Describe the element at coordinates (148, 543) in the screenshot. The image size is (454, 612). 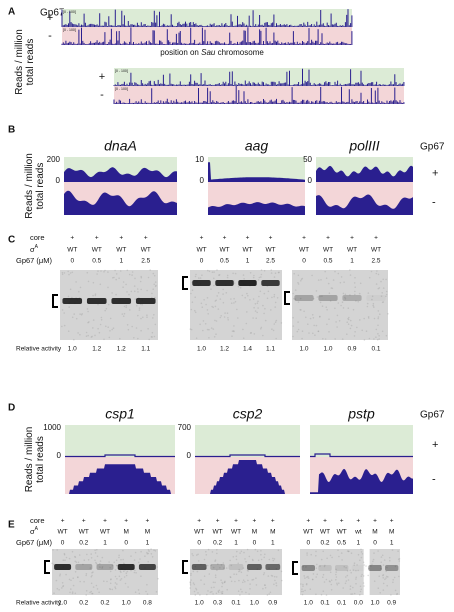
I see `lane-label: 1` at that location.